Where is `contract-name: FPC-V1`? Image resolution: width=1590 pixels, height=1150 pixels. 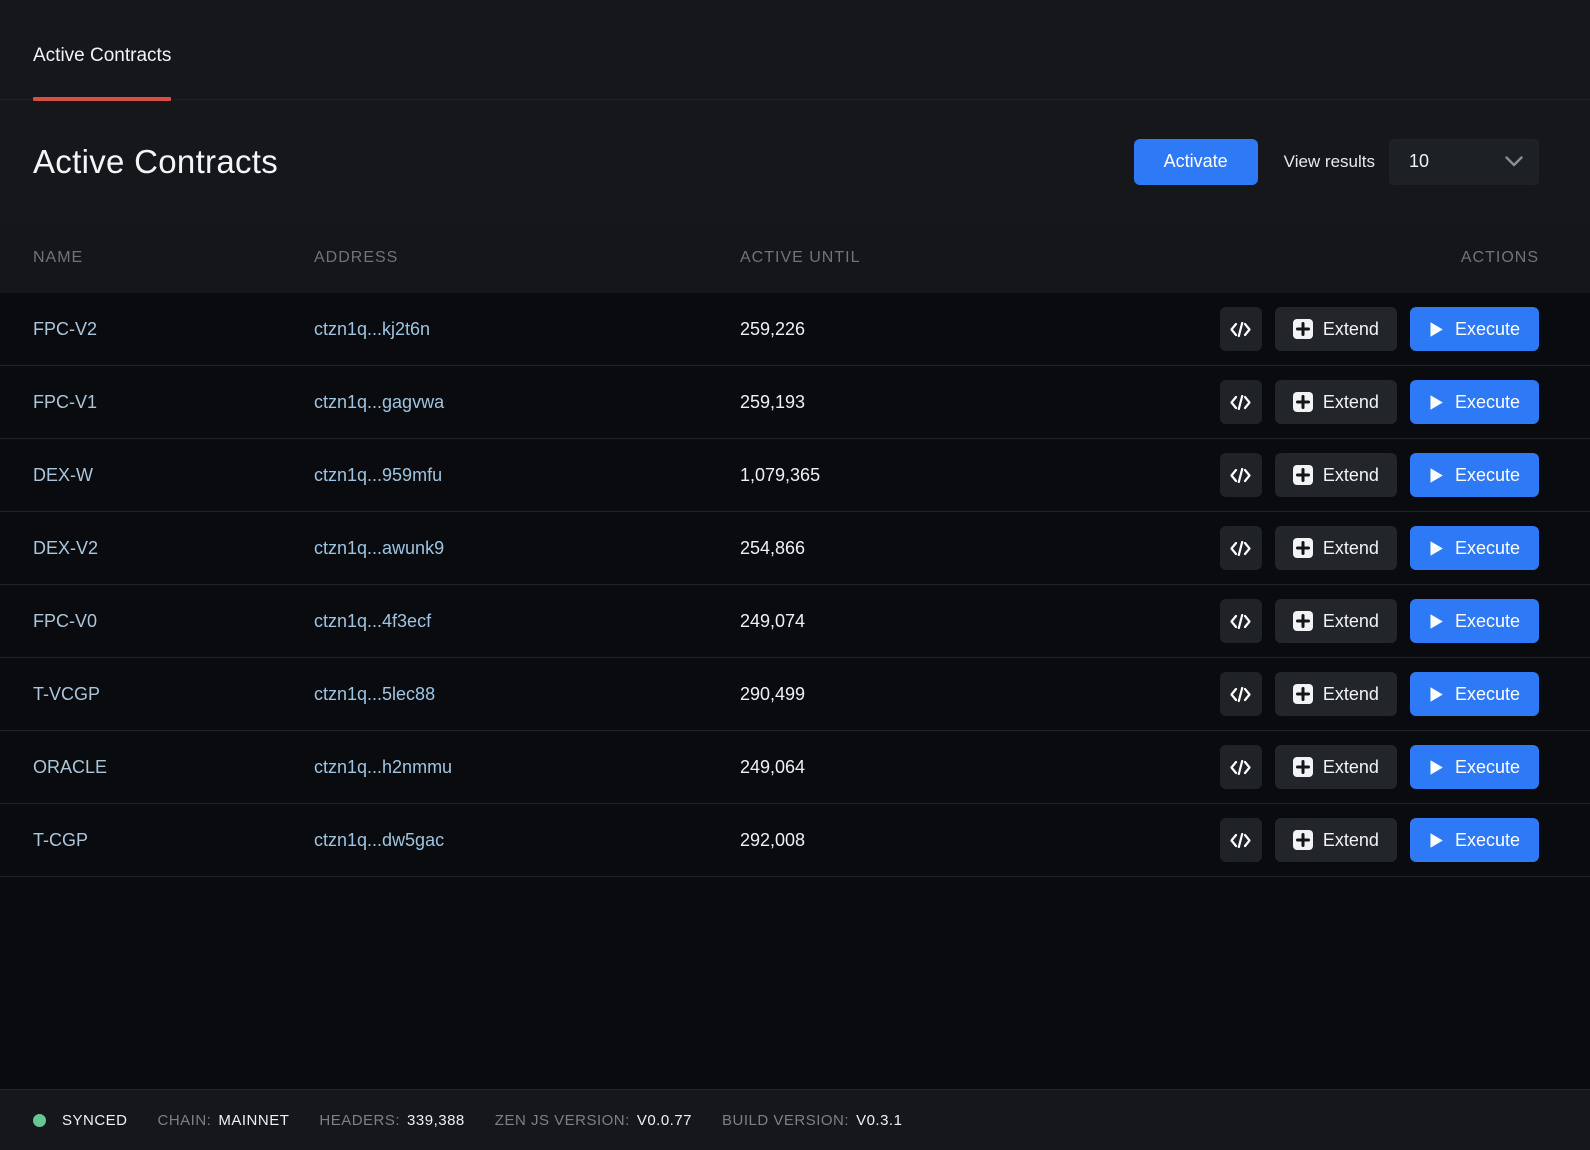 contract-name: FPC-V1 is located at coordinates (65, 401).